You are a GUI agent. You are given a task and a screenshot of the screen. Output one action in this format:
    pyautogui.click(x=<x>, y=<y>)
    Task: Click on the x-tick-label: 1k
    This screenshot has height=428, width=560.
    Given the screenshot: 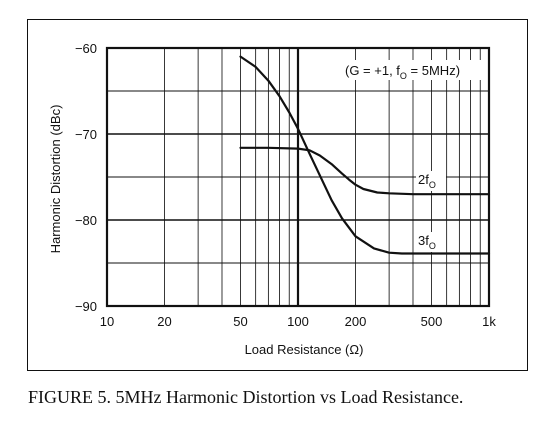 What is the action you would take?
    pyautogui.click(x=489, y=321)
    